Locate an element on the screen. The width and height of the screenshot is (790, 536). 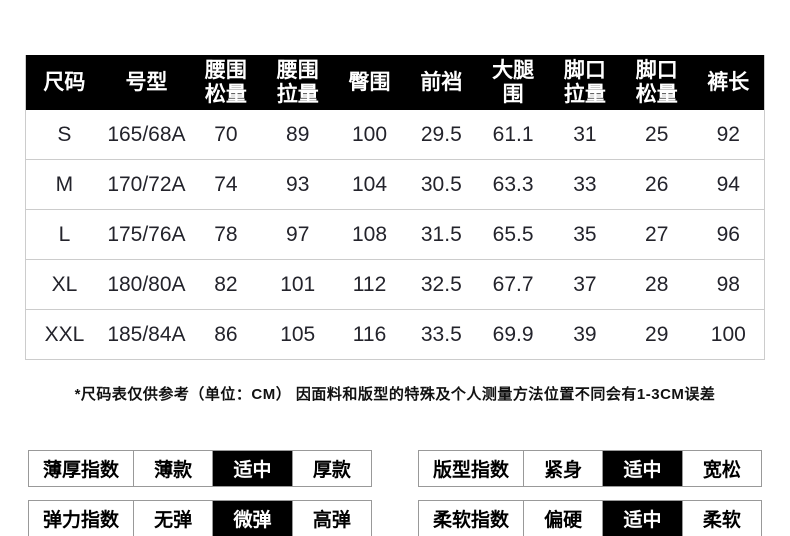
indicator-option: 宽松 is located at coordinates (721, 470).